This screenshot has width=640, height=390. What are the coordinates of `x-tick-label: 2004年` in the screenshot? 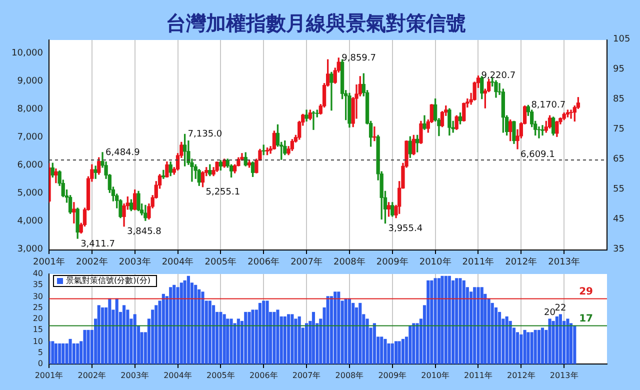 It's located at (178, 375).